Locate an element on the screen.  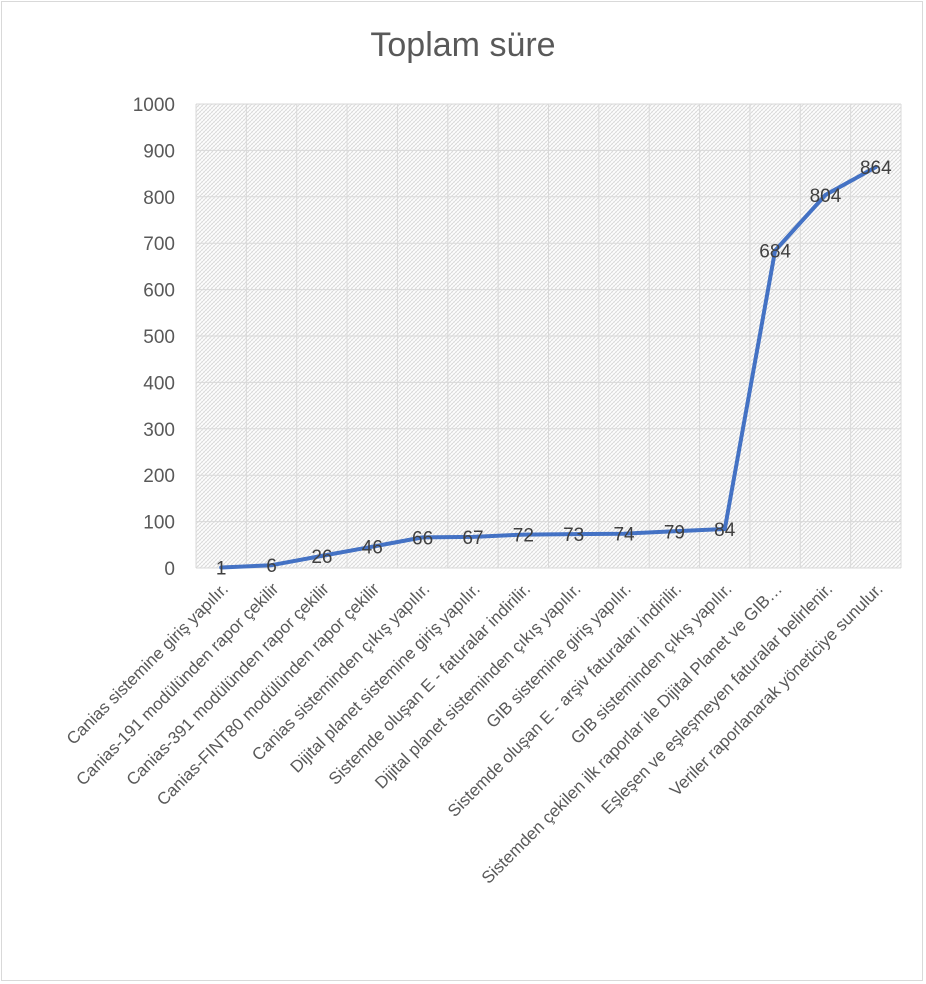
y-tick-label: 0 is located at coordinates (169, 569).